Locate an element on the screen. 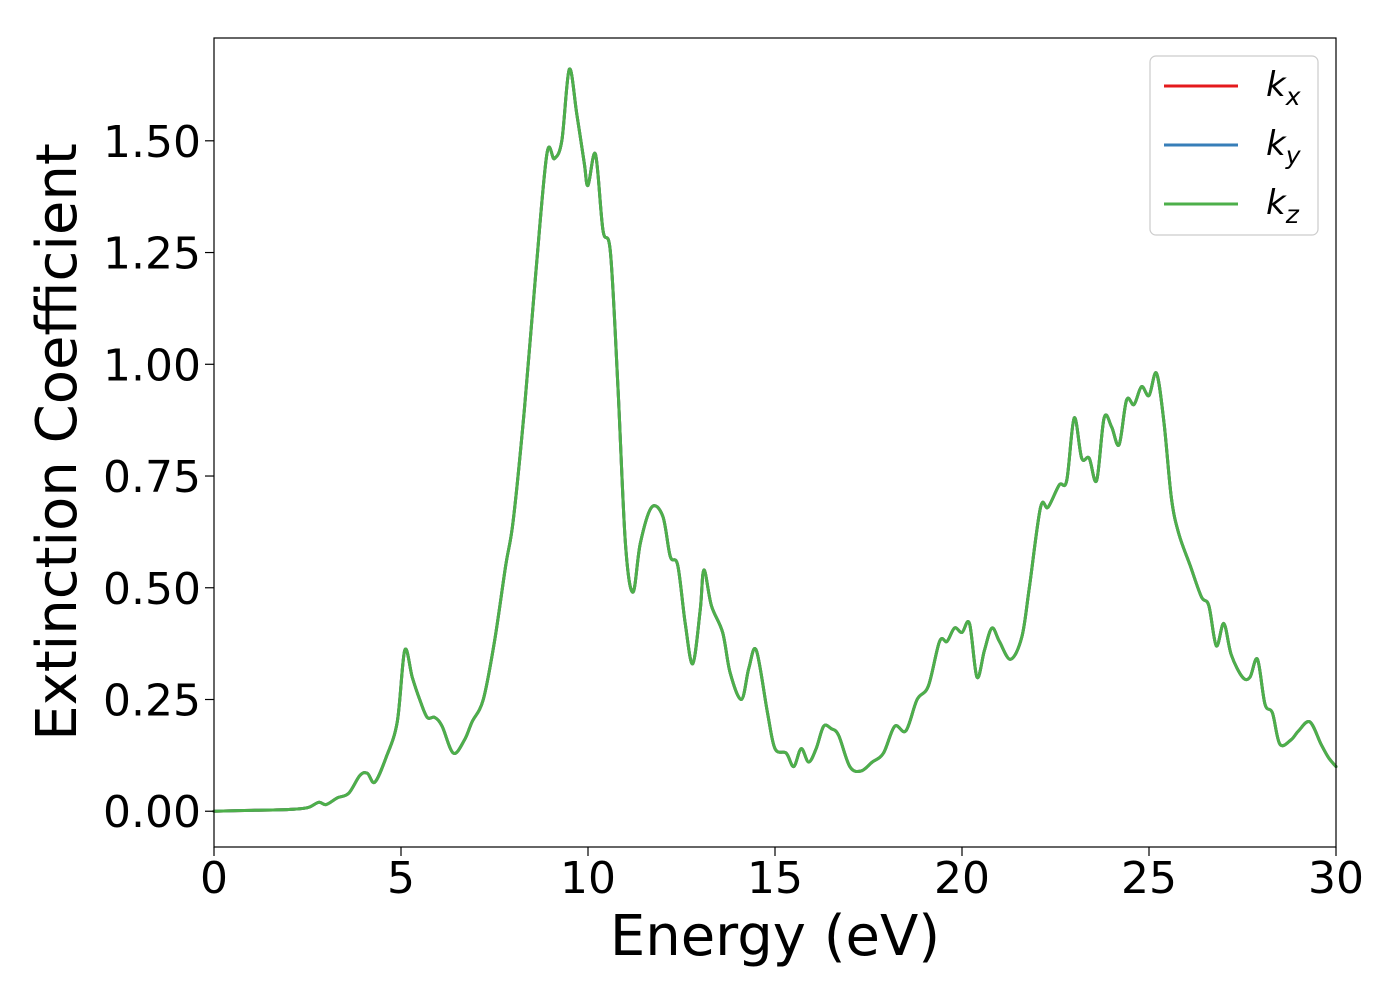 Image resolution: width=1400 pixels, height=1000 pixels. x-tick-label: 10 is located at coordinates (588, 878).